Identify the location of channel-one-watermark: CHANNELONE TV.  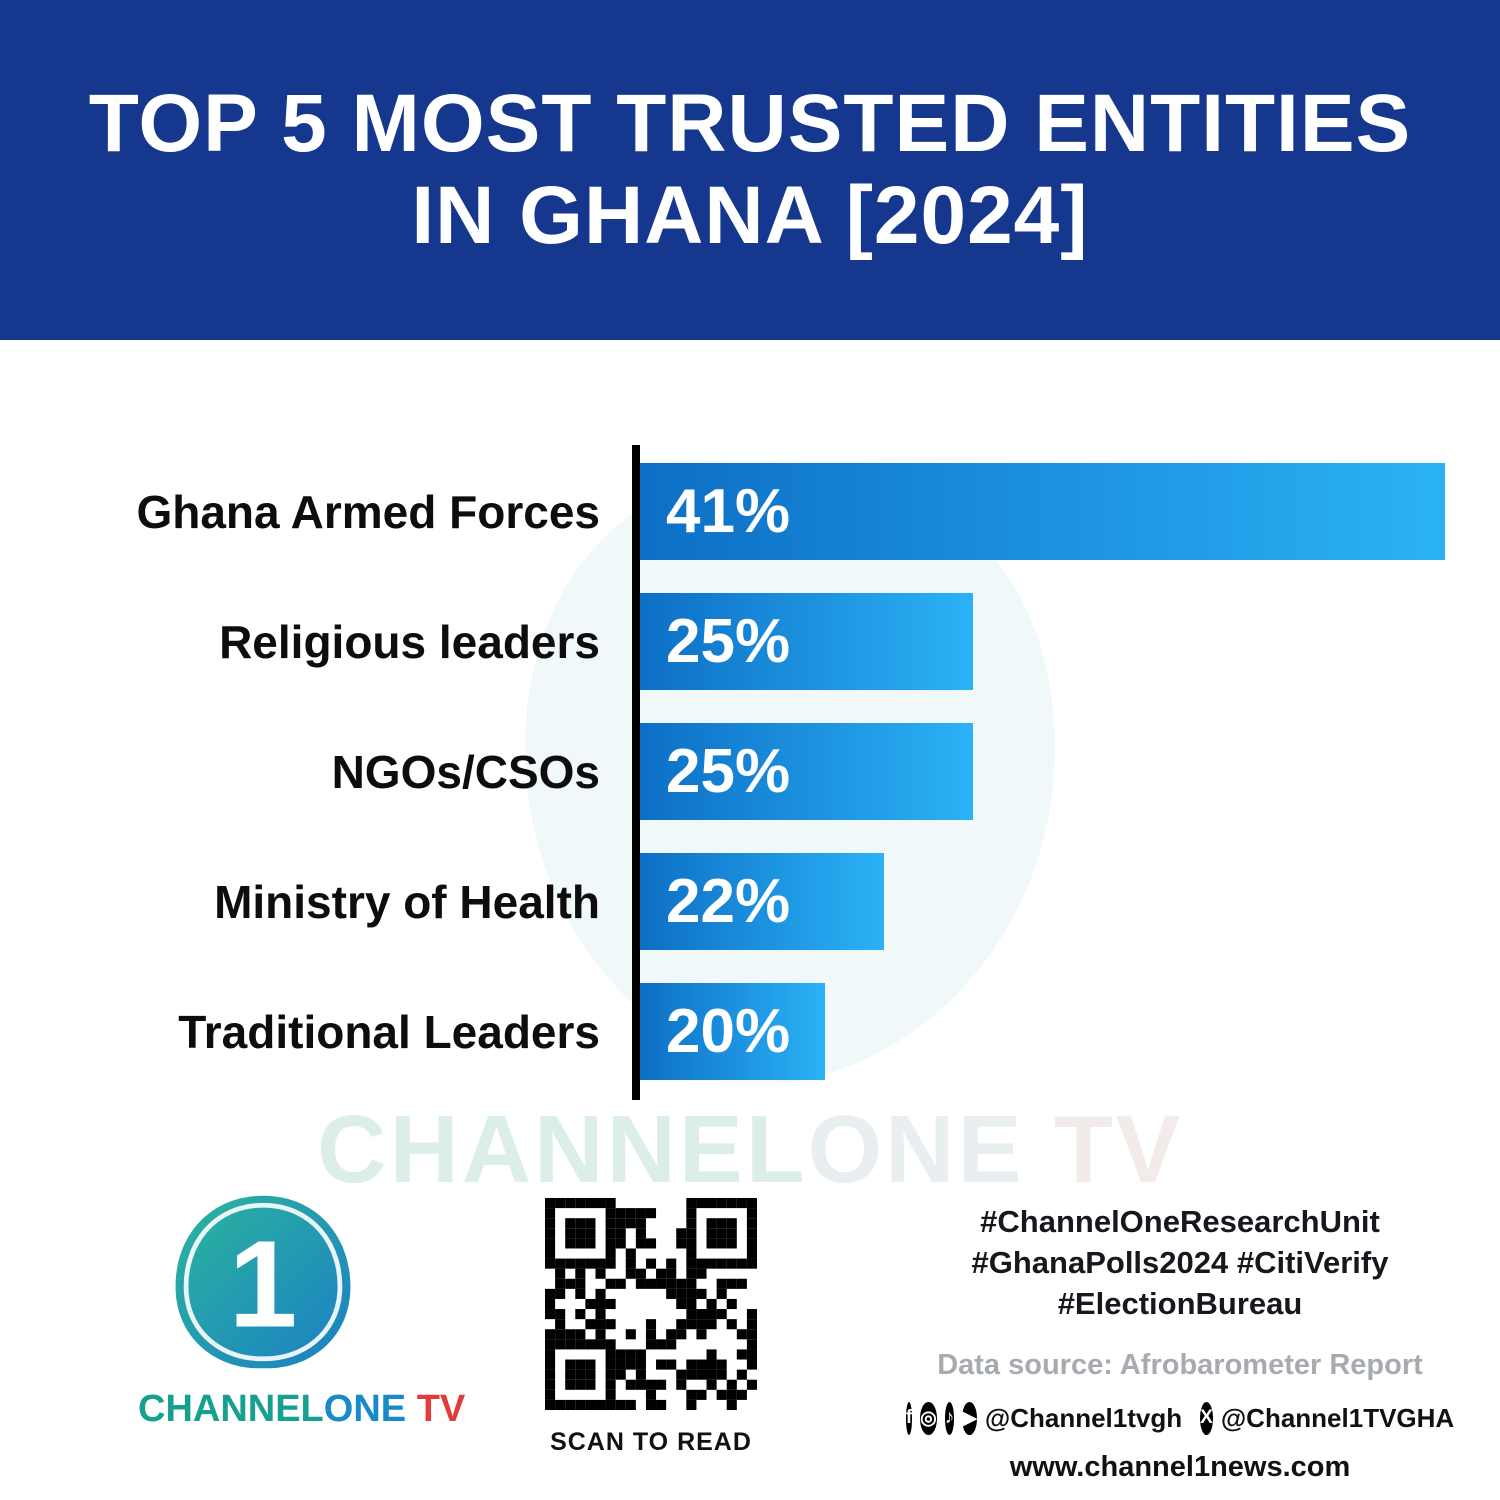
(750, 1150).